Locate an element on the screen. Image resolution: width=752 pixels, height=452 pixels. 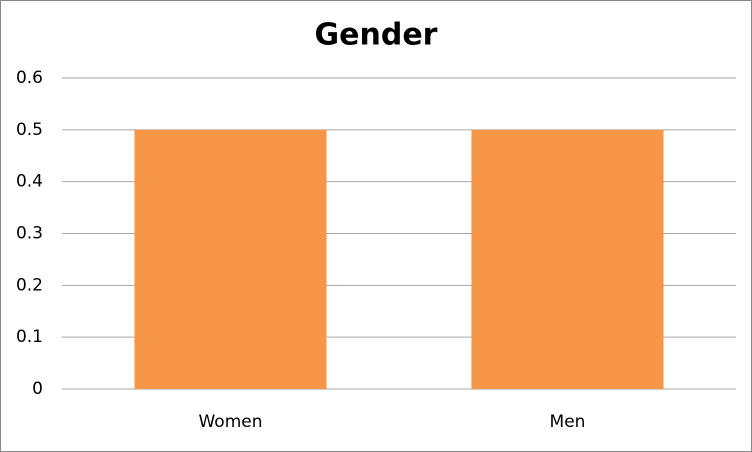
y-tick-label: 0.5 is located at coordinates (29, 130).